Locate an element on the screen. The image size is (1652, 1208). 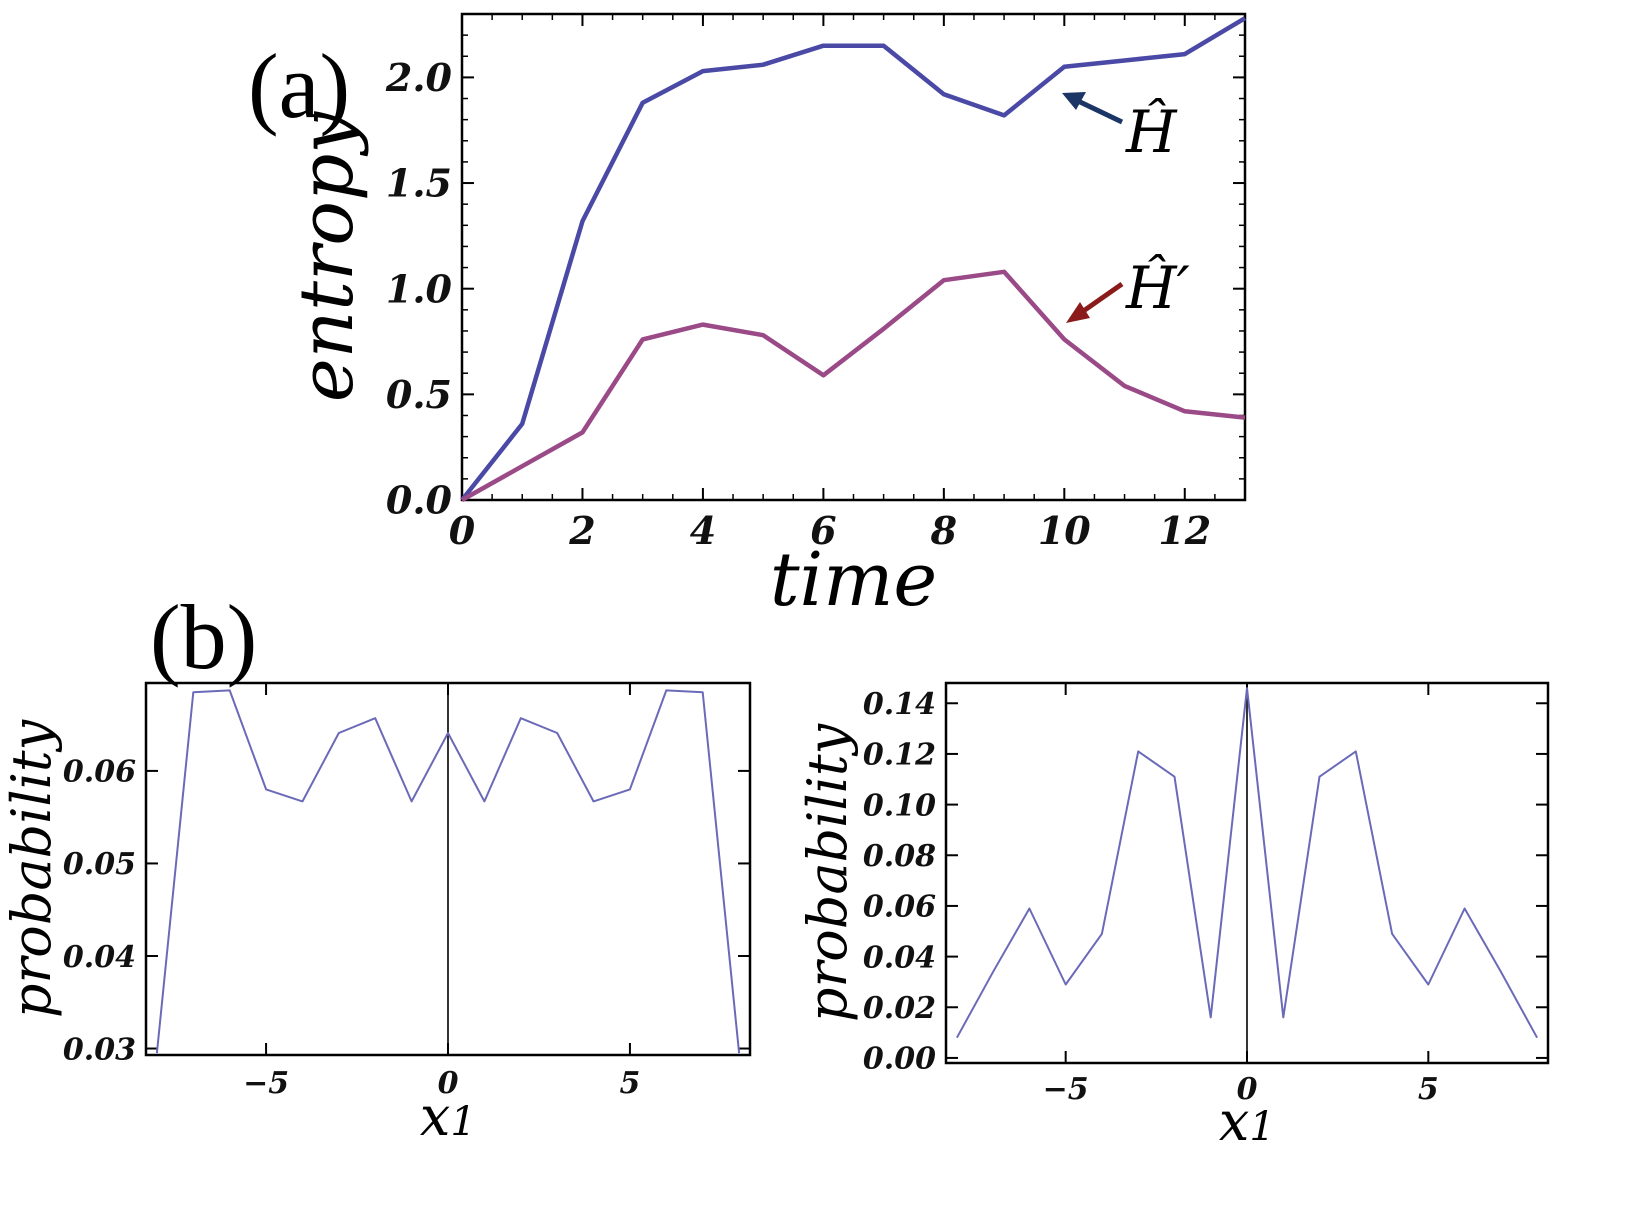
panel-label-b: (b) is located at coordinates (203, 637).